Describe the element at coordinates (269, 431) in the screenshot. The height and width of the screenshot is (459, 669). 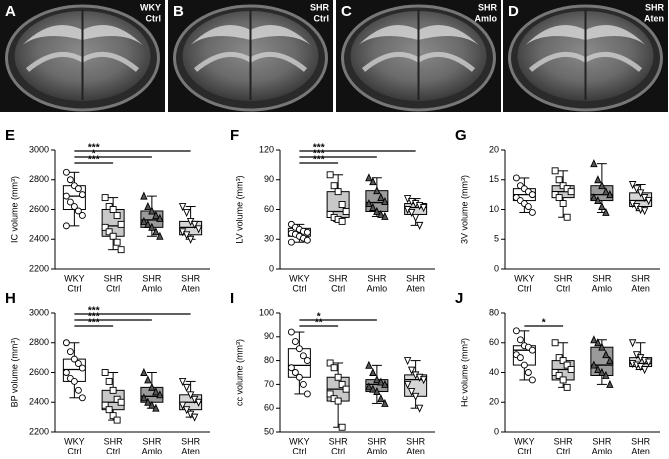
I see `y-tick-label: 50` at that location.